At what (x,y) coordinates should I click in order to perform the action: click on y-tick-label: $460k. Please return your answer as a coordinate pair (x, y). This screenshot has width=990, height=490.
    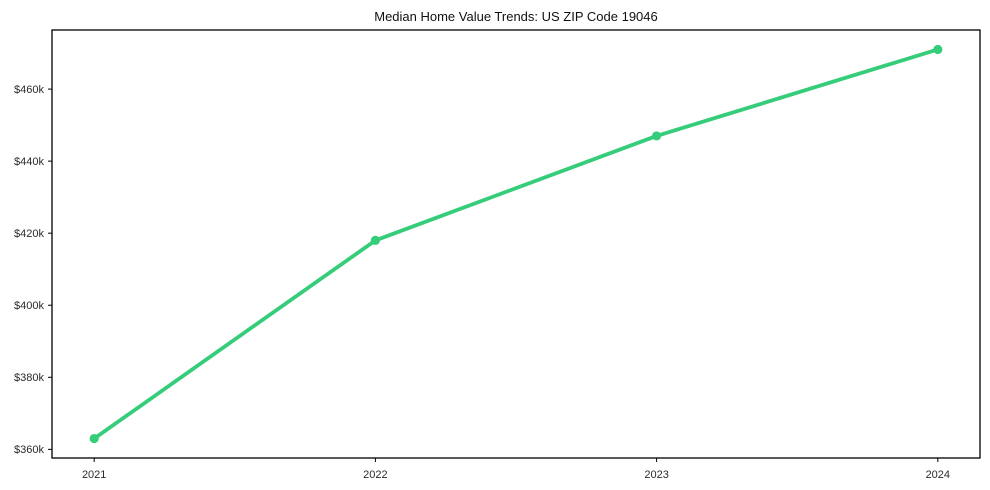
    Looking at the image, I should click on (29, 90).